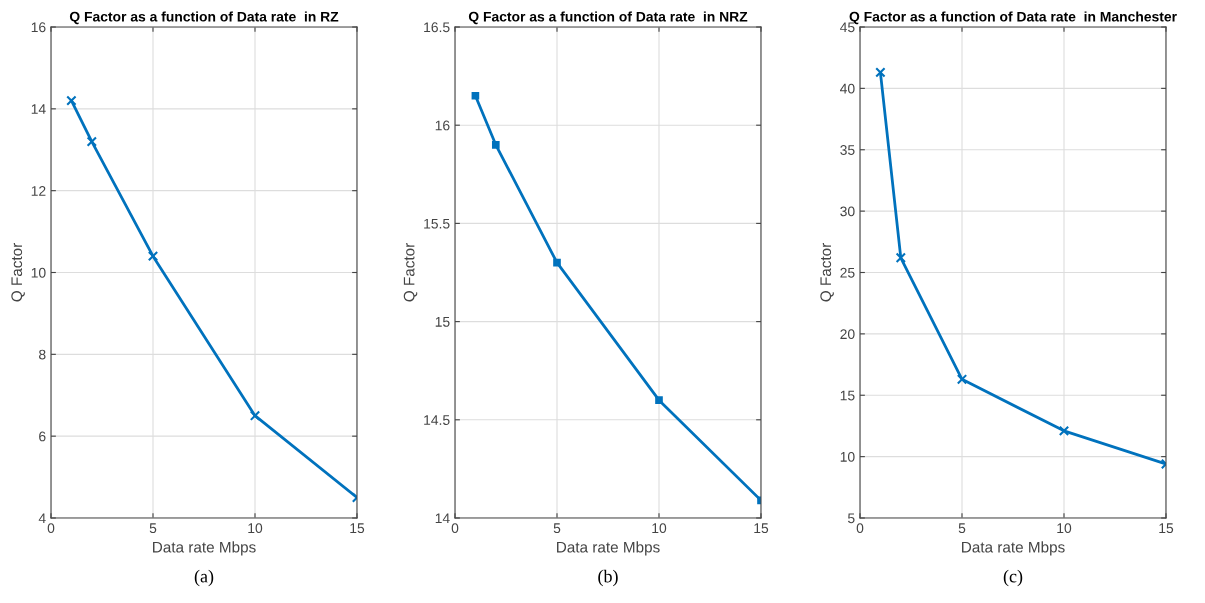  Describe the element at coordinates (38, 191) in the screenshot. I see `y-tick-label: 12` at that location.